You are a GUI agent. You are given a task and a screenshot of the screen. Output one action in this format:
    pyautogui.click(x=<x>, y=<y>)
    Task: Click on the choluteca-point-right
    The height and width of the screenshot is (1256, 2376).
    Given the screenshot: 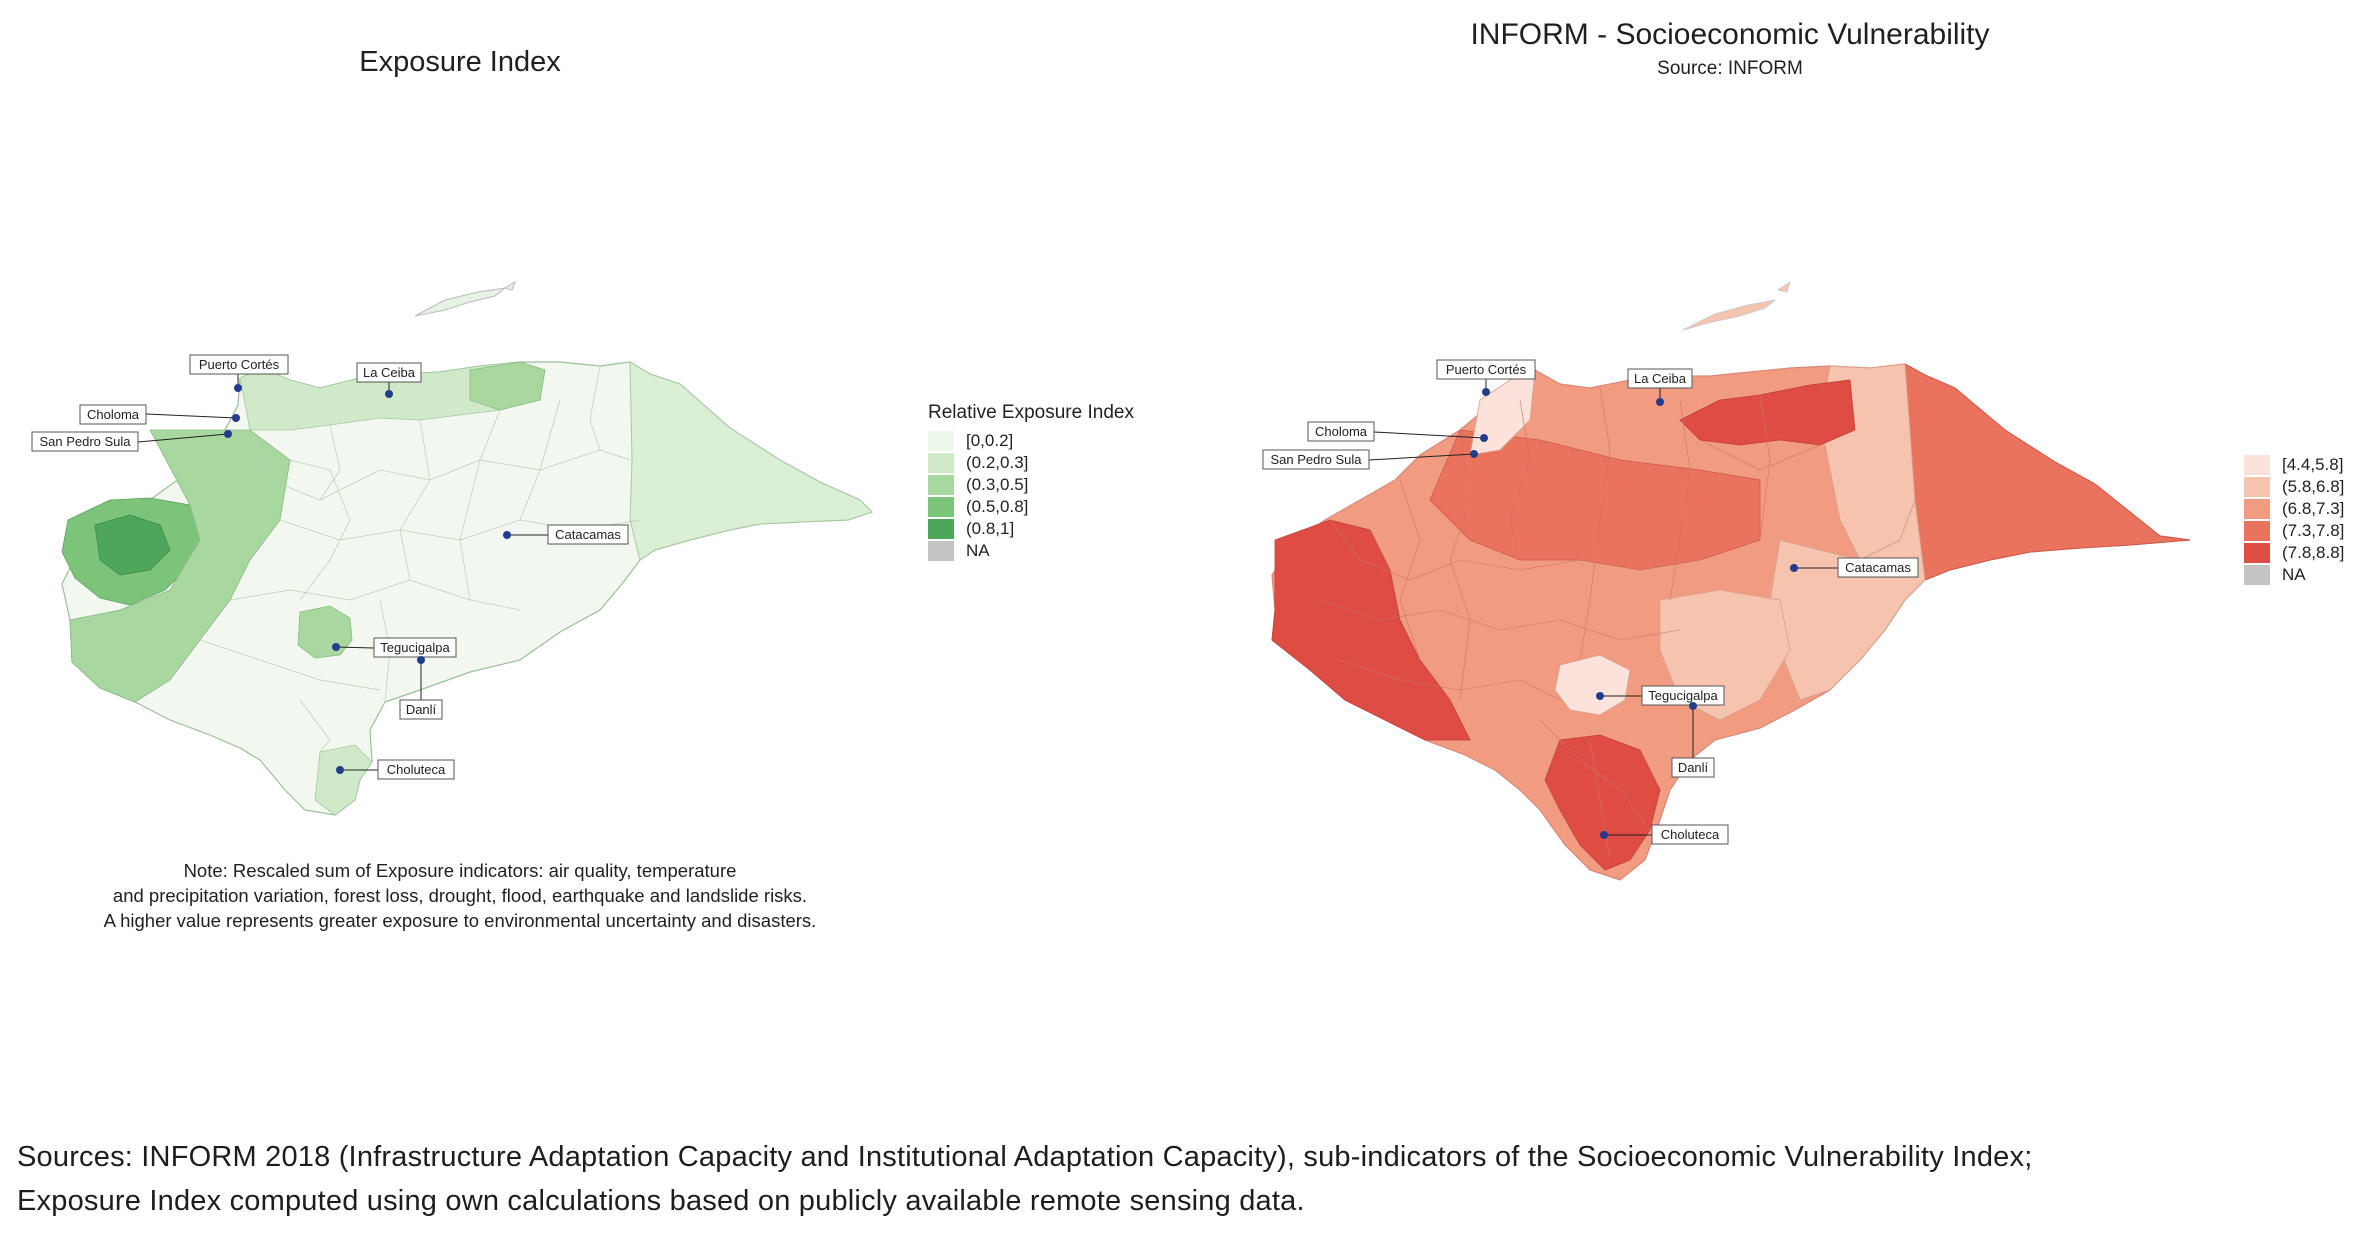 What is the action you would take?
    pyautogui.click(x=1604, y=835)
    